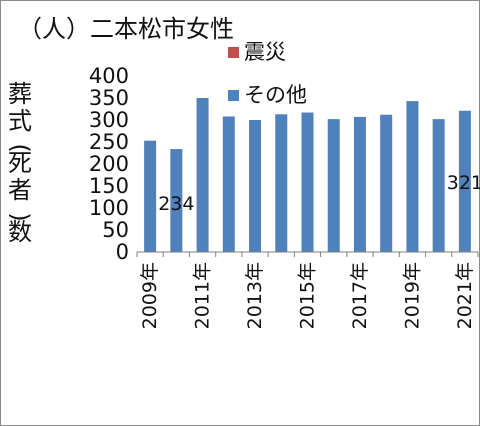 This screenshot has height=426, width=480. What do you see at coordinates (109, 142) in the screenshot?
I see `y-tick-label: 250` at bounding box center [109, 142].